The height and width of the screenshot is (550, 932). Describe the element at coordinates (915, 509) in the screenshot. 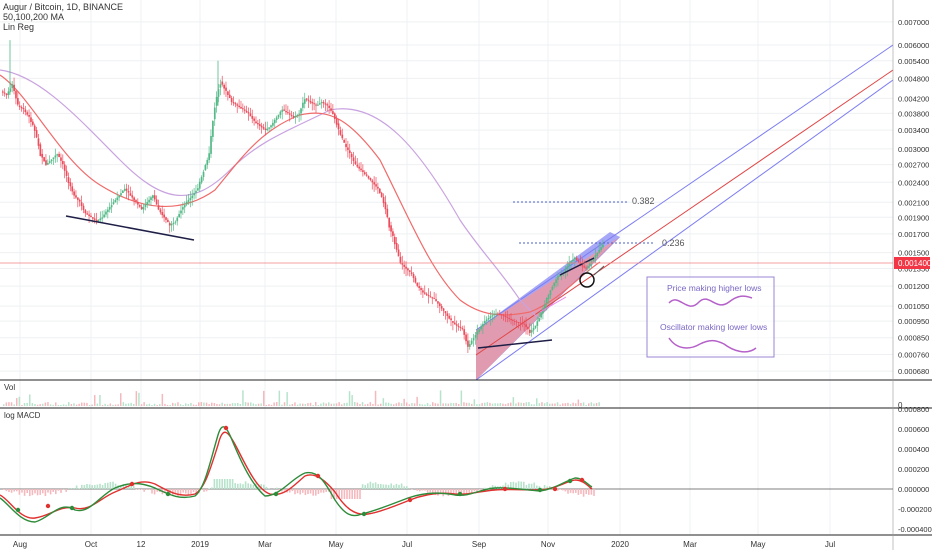

I see `macd-tick-label: -0.000200` at that location.